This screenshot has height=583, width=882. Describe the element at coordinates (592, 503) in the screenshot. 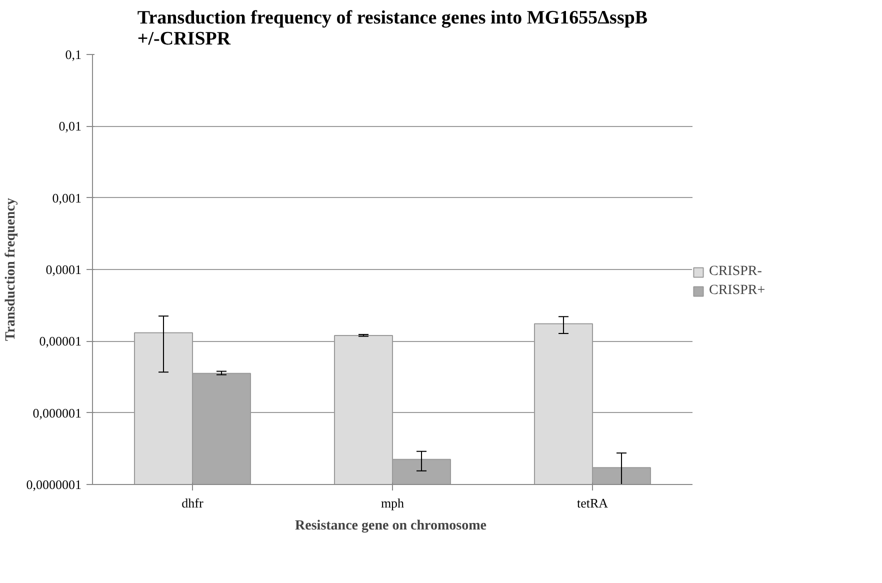

I see `x-tick-label: tetRA` at that location.